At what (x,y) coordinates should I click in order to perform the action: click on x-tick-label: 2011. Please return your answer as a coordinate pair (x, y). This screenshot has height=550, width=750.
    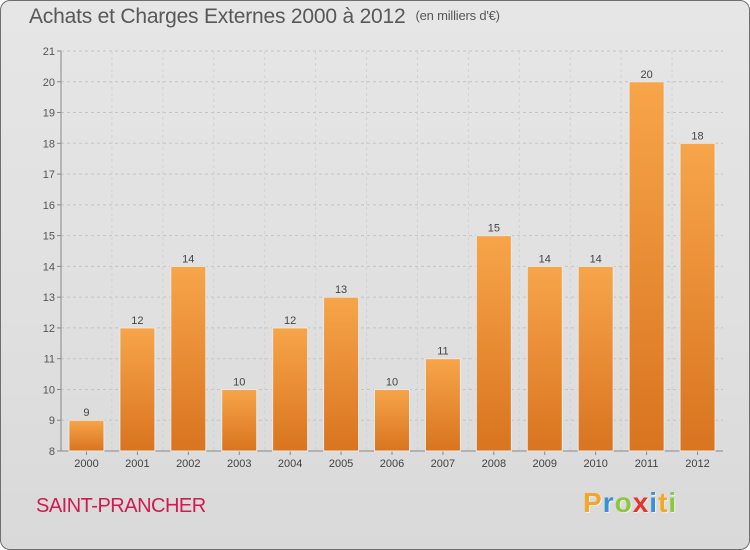
    Looking at the image, I should click on (647, 464).